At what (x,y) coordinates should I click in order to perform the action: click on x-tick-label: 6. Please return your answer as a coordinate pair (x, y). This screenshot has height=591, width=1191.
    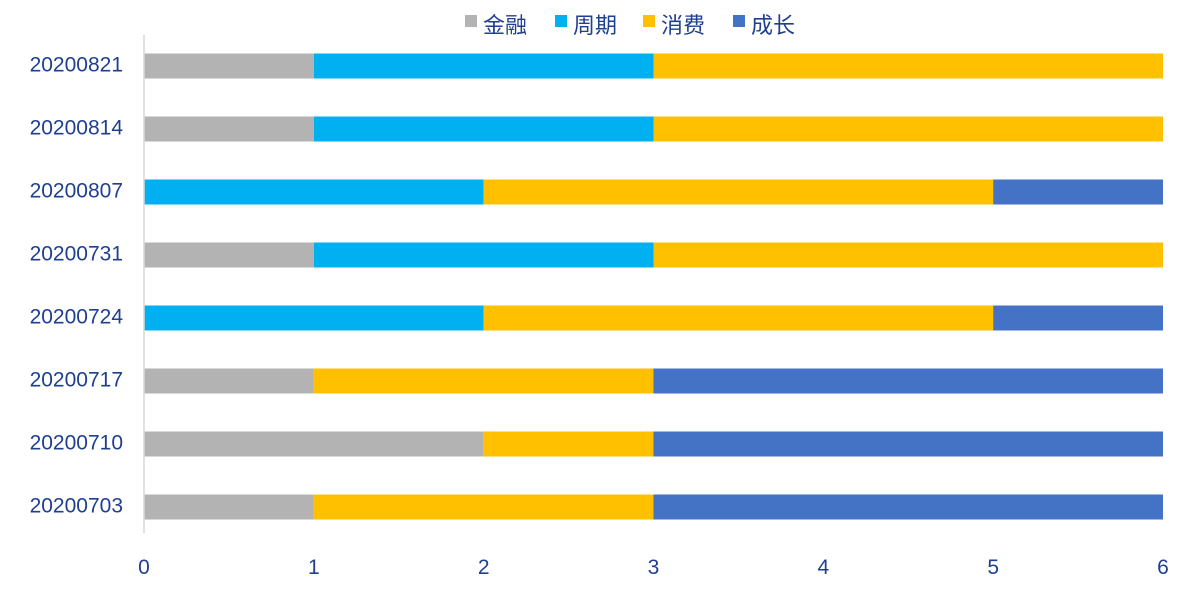
    Looking at the image, I should click on (1163, 567).